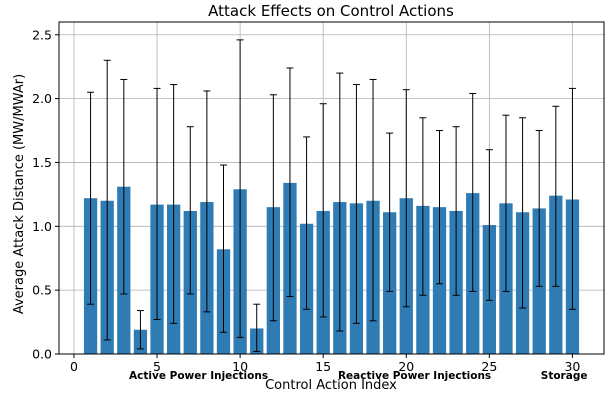  I want to click on x-axis-ticks: 0 5 10 15 20 25 30, so click(325, 364).